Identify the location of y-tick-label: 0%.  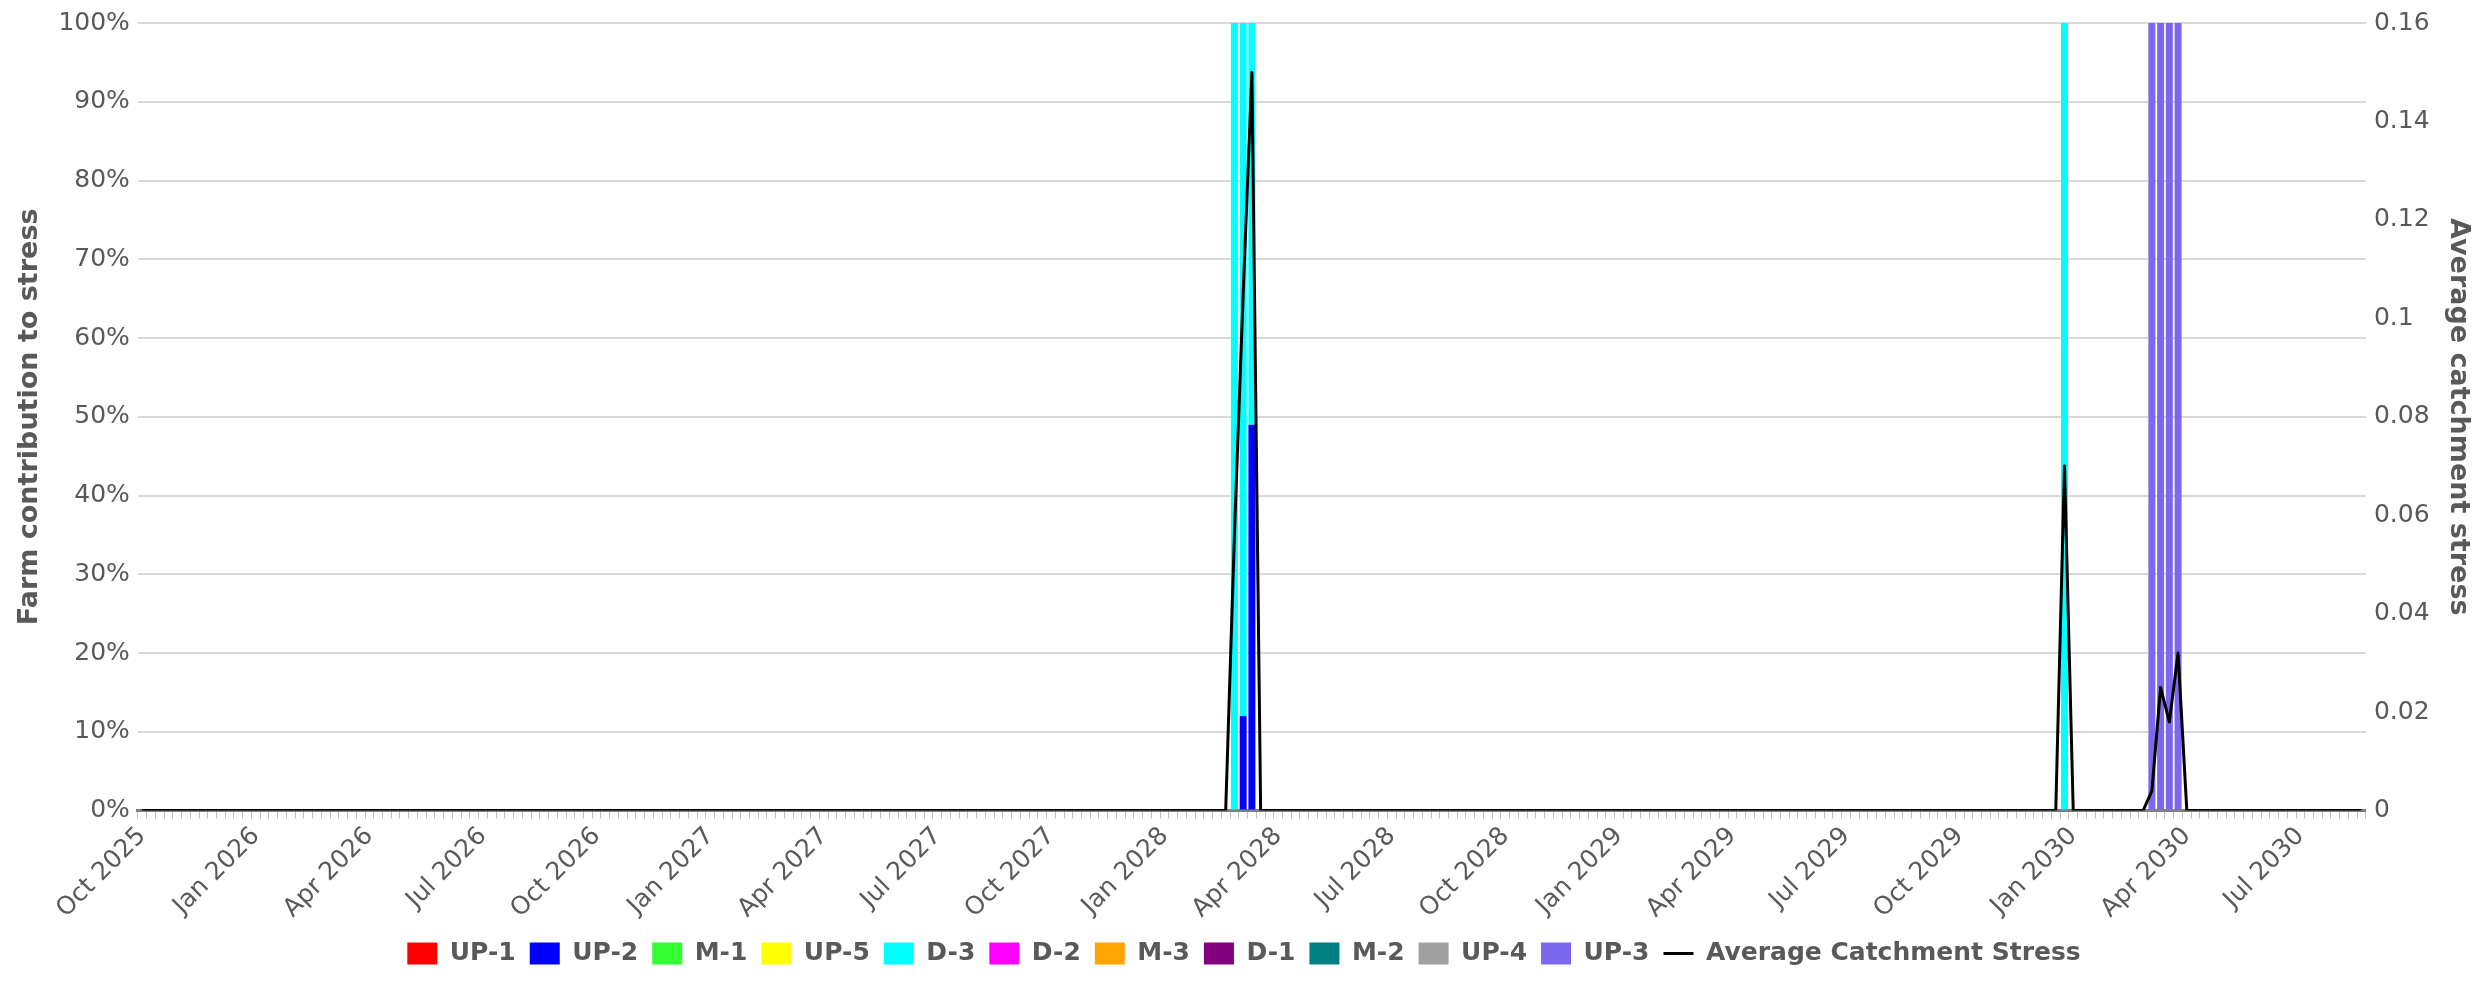
(110, 809).